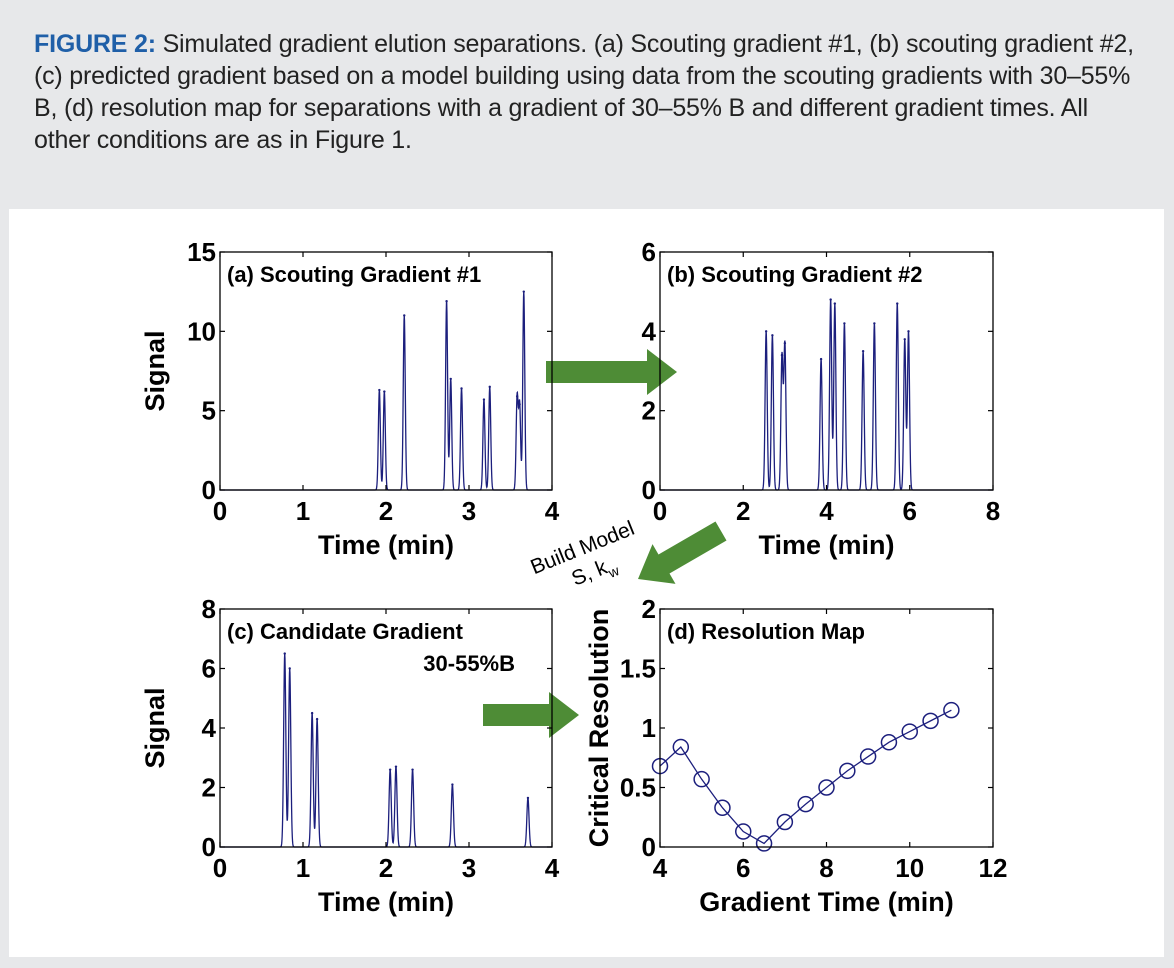 Image resolution: width=1174 pixels, height=968 pixels. Describe the element at coordinates (582, 554) in the screenshot. I see `build-model-annotation: Build Model S, kw` at that location.